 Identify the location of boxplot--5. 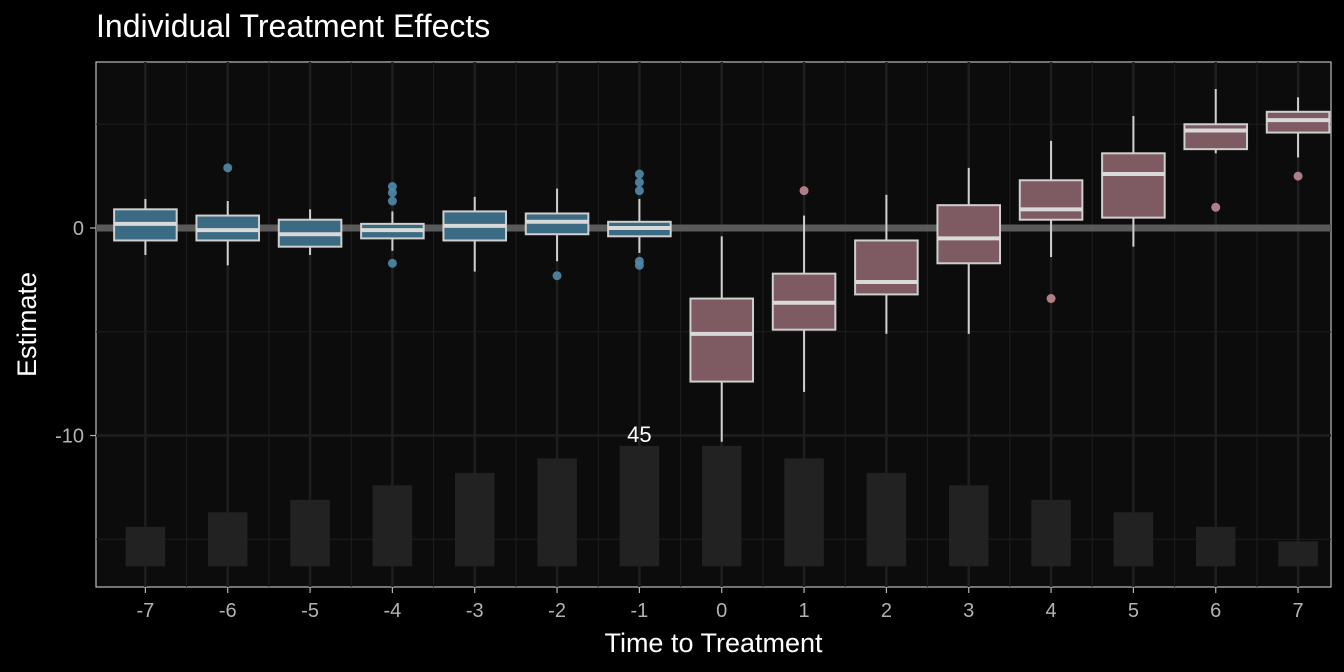
(310, 232).